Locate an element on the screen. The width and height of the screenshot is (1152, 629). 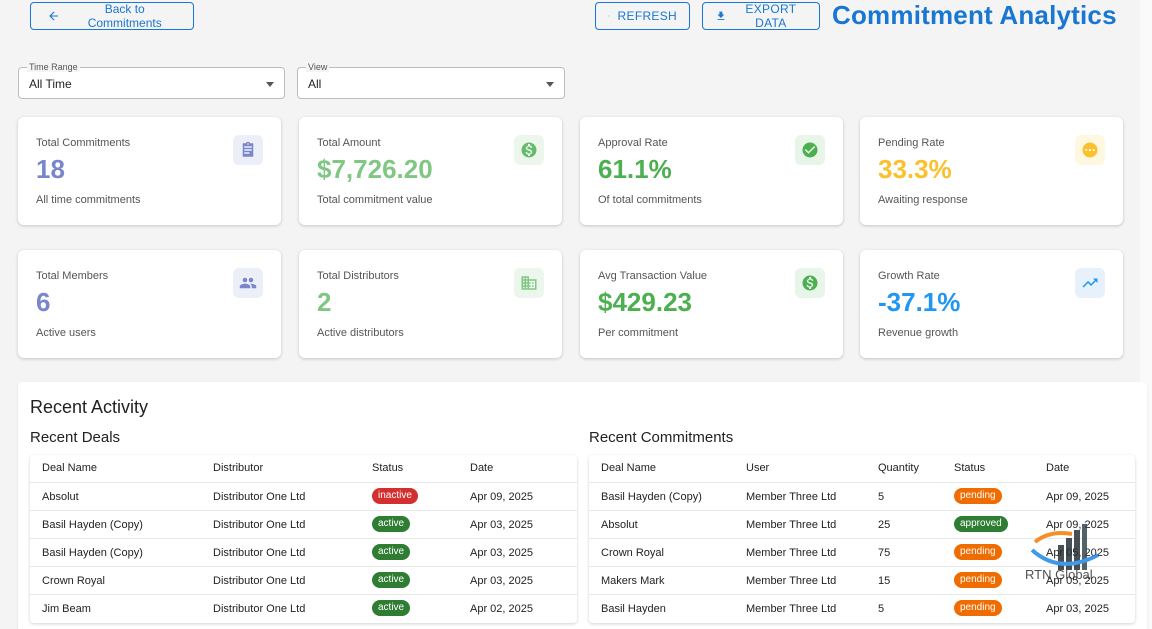
view-select: View All is located at coordinates (431, 80).